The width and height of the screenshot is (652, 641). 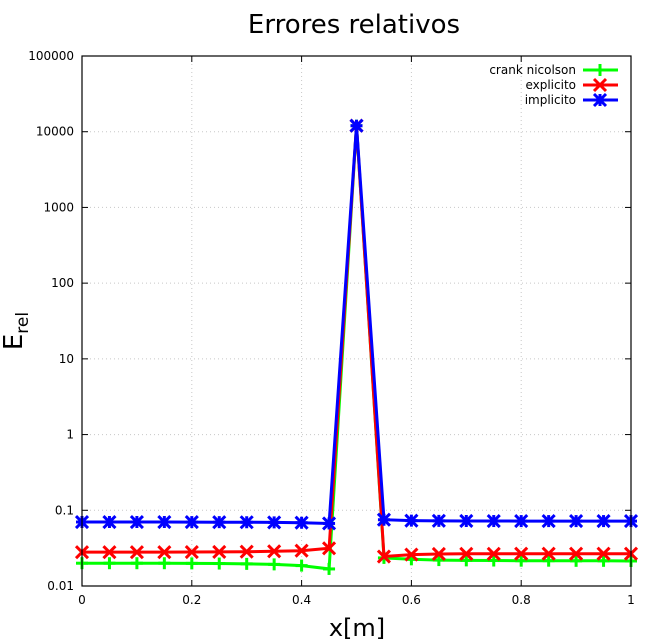 What do you see at coordinates (66, 359) in the screenshot?
I see `y-tick-label: 10` at bounding box center [66, 359].